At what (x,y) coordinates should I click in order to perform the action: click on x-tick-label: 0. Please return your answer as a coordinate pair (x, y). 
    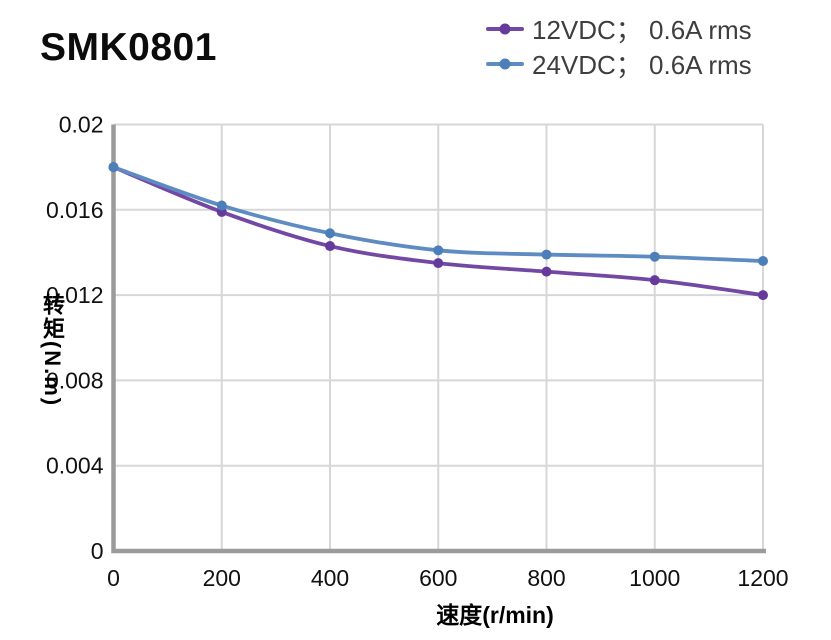
    Looking at the image, I should click on (113, 578).